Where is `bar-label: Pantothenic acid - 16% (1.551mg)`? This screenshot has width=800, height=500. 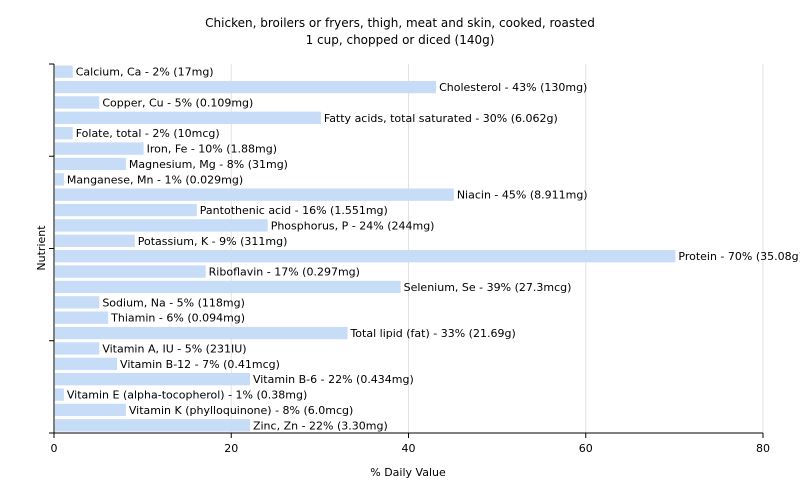 bar-label: Pantothenic acid - 16% (1.551mg) is located at coordinates (294, 210).